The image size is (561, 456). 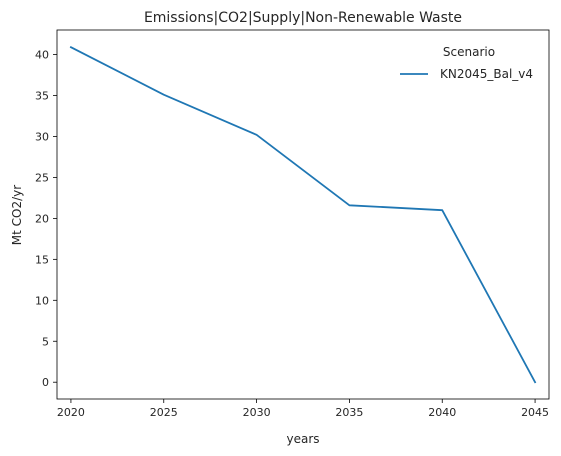 I want to click on y-tick-label: 5, so click(x=45, y=341).